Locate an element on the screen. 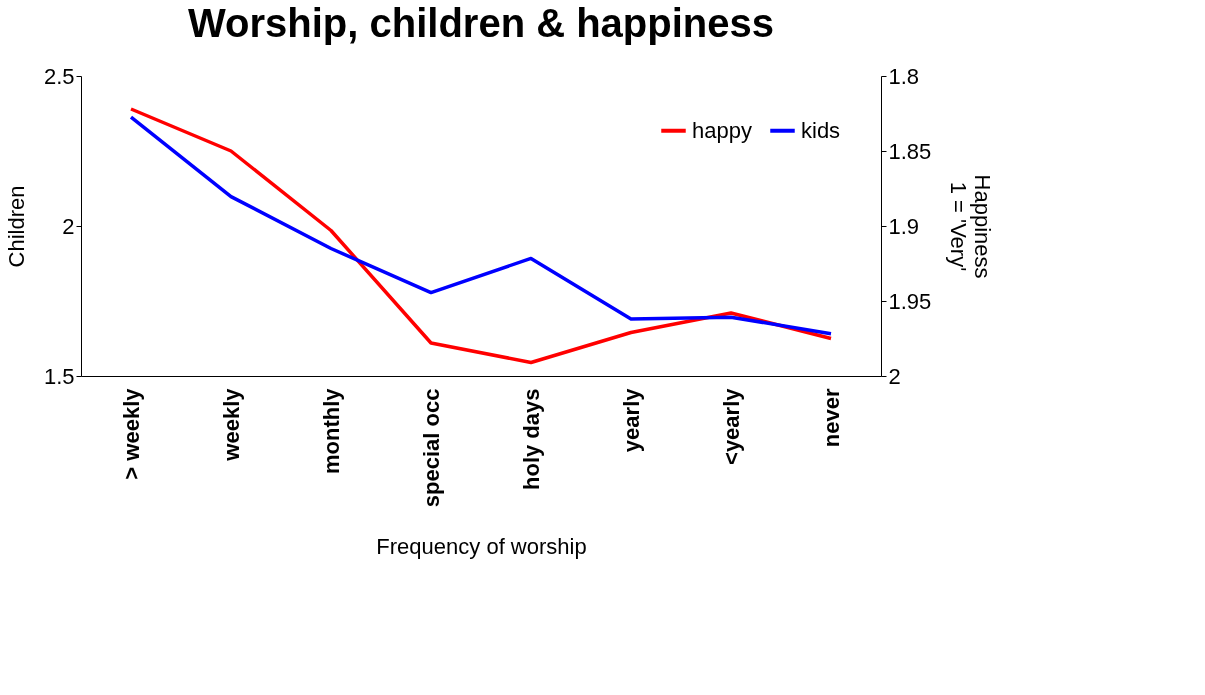  chart-title: Worship, children & happiness is located at coordinates (481, 23).